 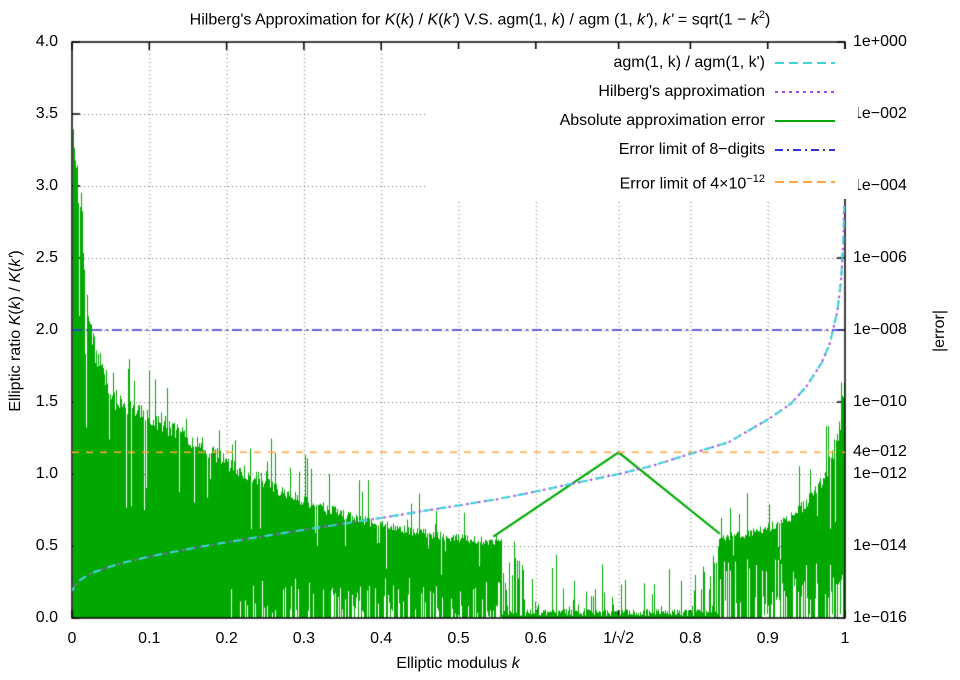 What do you see at coordinates (880, 545) in the screenshot?
I see `y-right-tick-label: 1e−014` at bounding box center [880, 545].